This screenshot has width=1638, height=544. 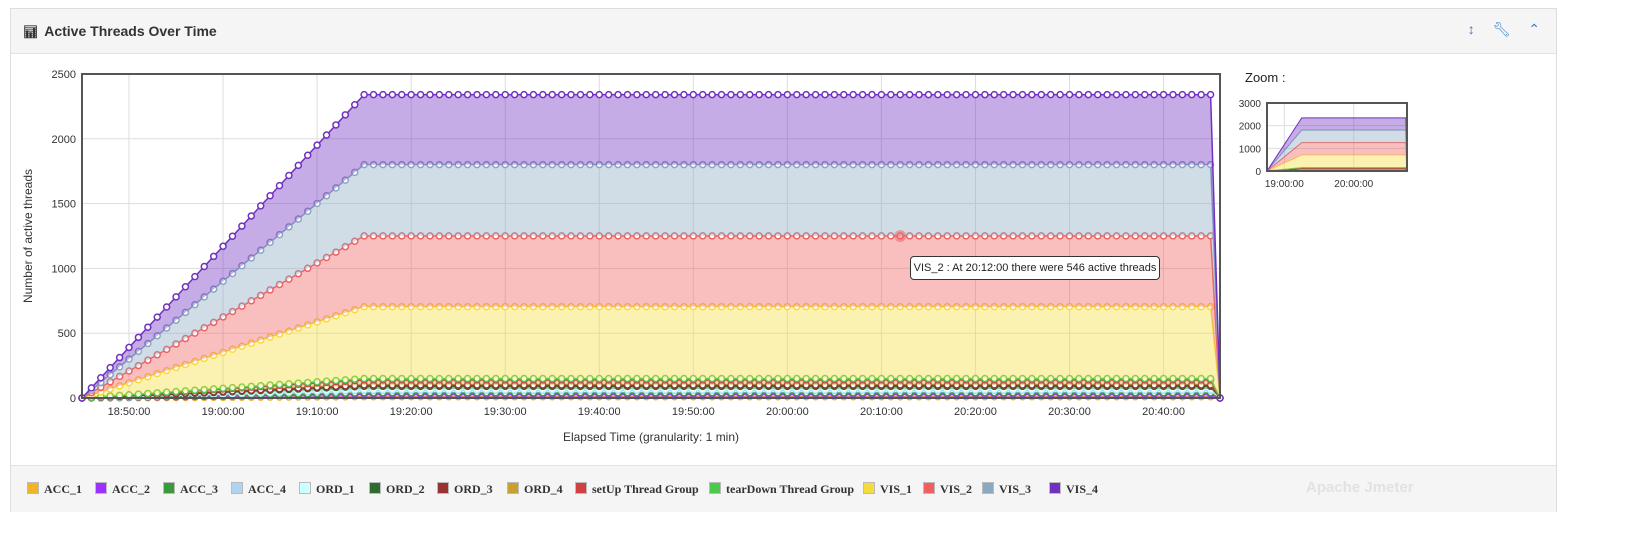 What do you see at coordinates (317, 412) in the screenshot?
I see `x-tick-label: 19:10:00` at bounding box center [317, 412].